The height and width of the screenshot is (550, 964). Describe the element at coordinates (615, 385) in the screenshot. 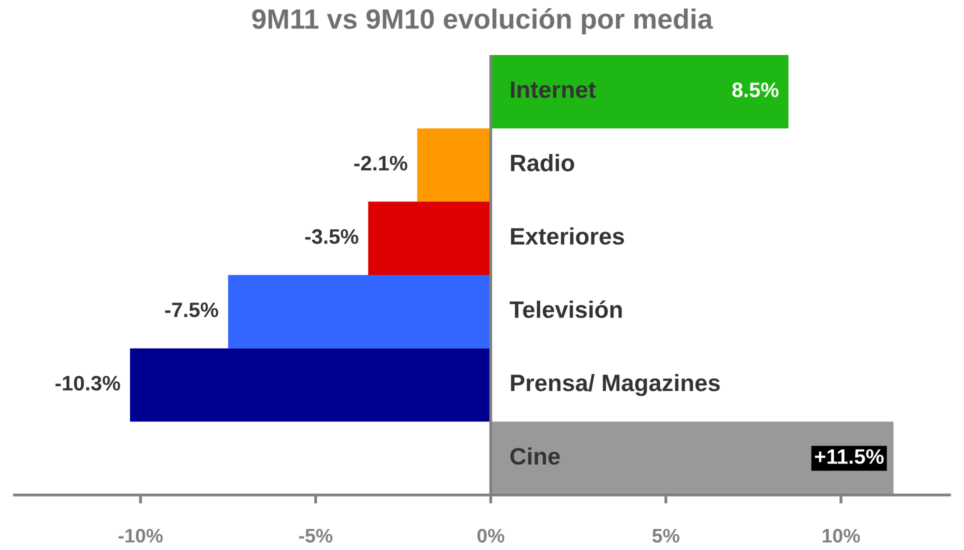

I see `y-tick-label: Prensa/ Magazines` at that location.